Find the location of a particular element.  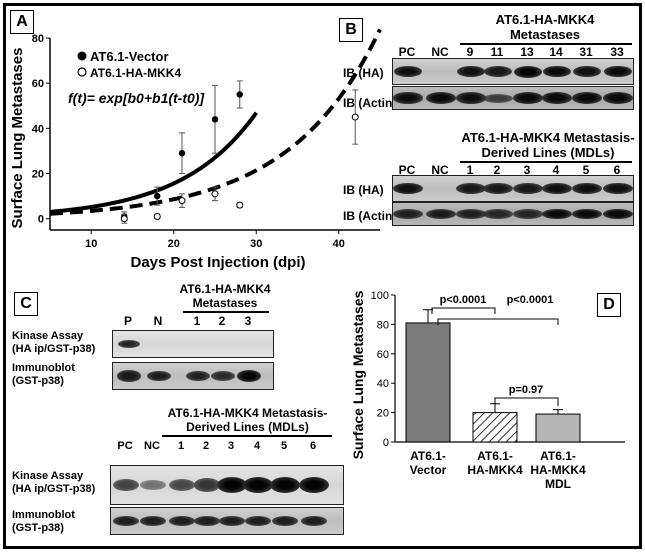

blot-b-actin-bottom is located at coordinates (513, 214).